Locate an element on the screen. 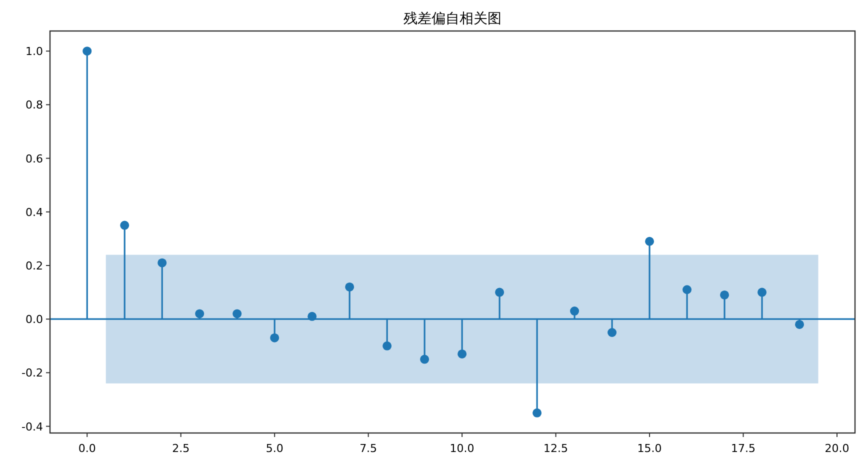  x-tick-label: 12.5 is located at coordinates (556, 448).